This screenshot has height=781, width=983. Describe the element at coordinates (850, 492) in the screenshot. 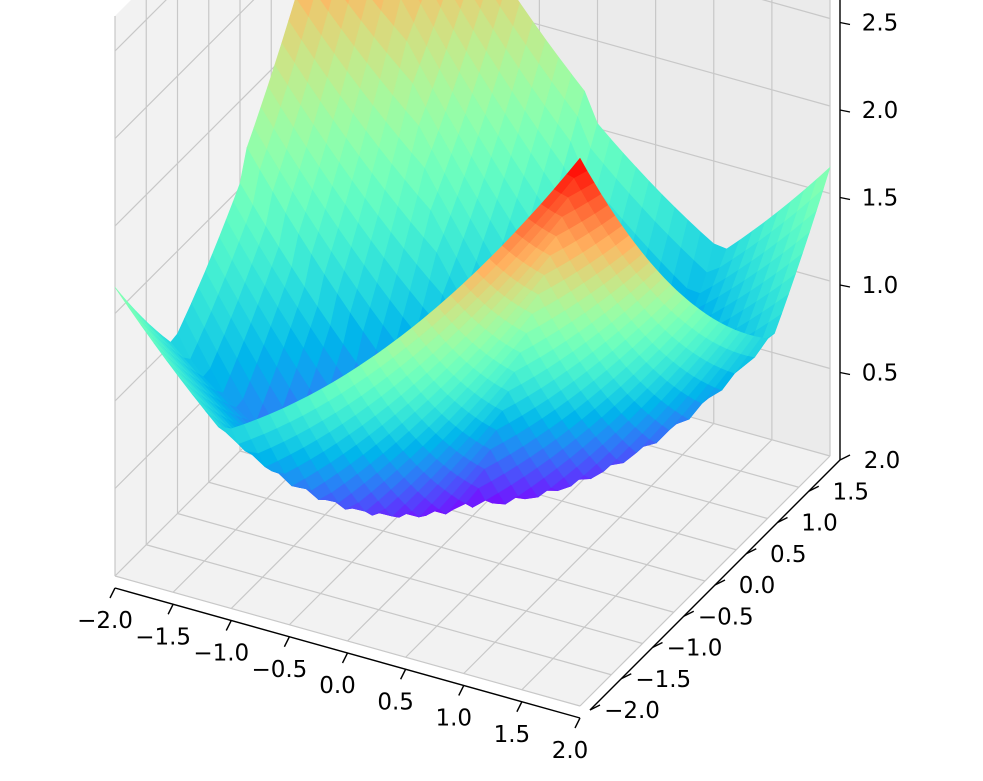

I see `y-tick-label: 1.5` at that location.